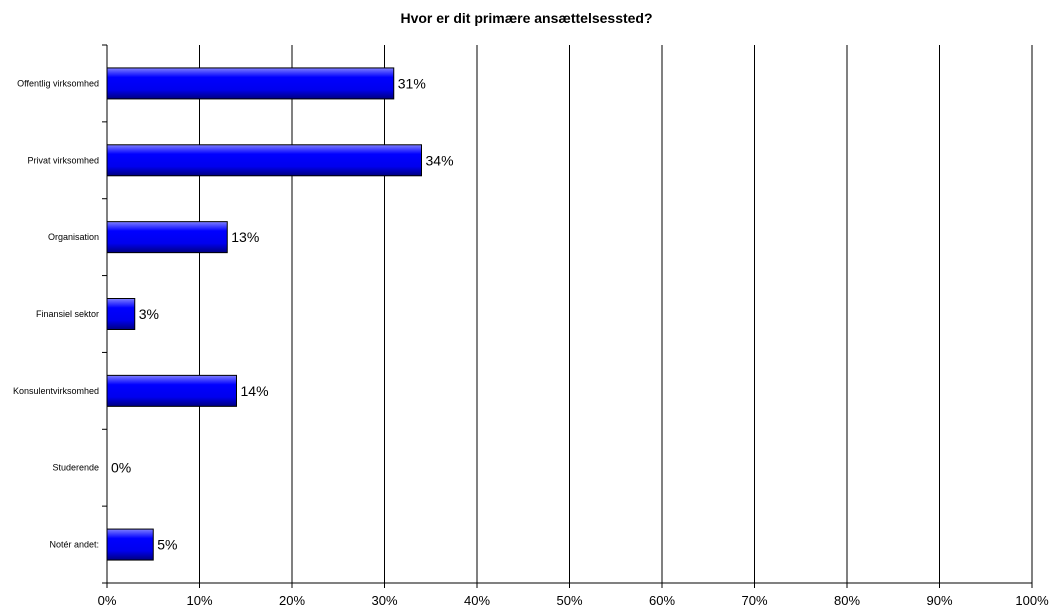 The image size is (1053, 609). I want to click on x-tick-label: 100%, so click(1032, 600).